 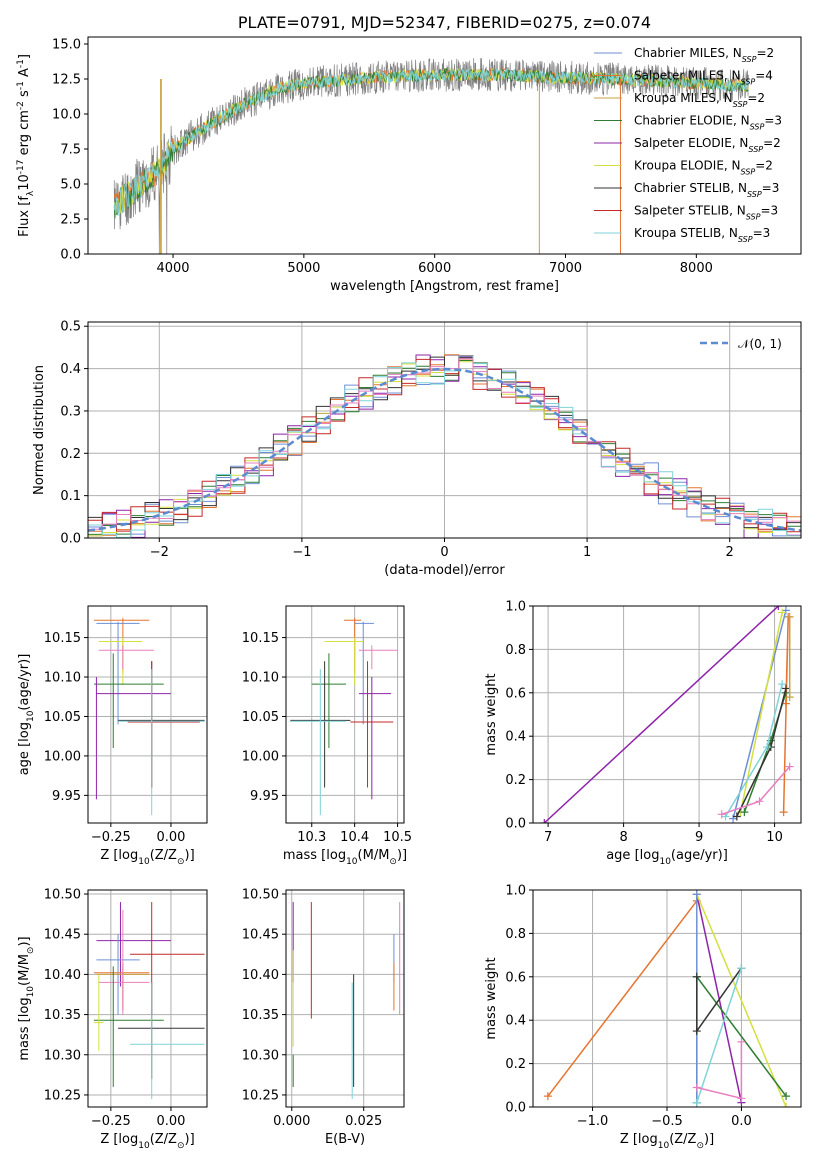 I want to click on plot-area-z_mass, so click(x=149, y=1000).